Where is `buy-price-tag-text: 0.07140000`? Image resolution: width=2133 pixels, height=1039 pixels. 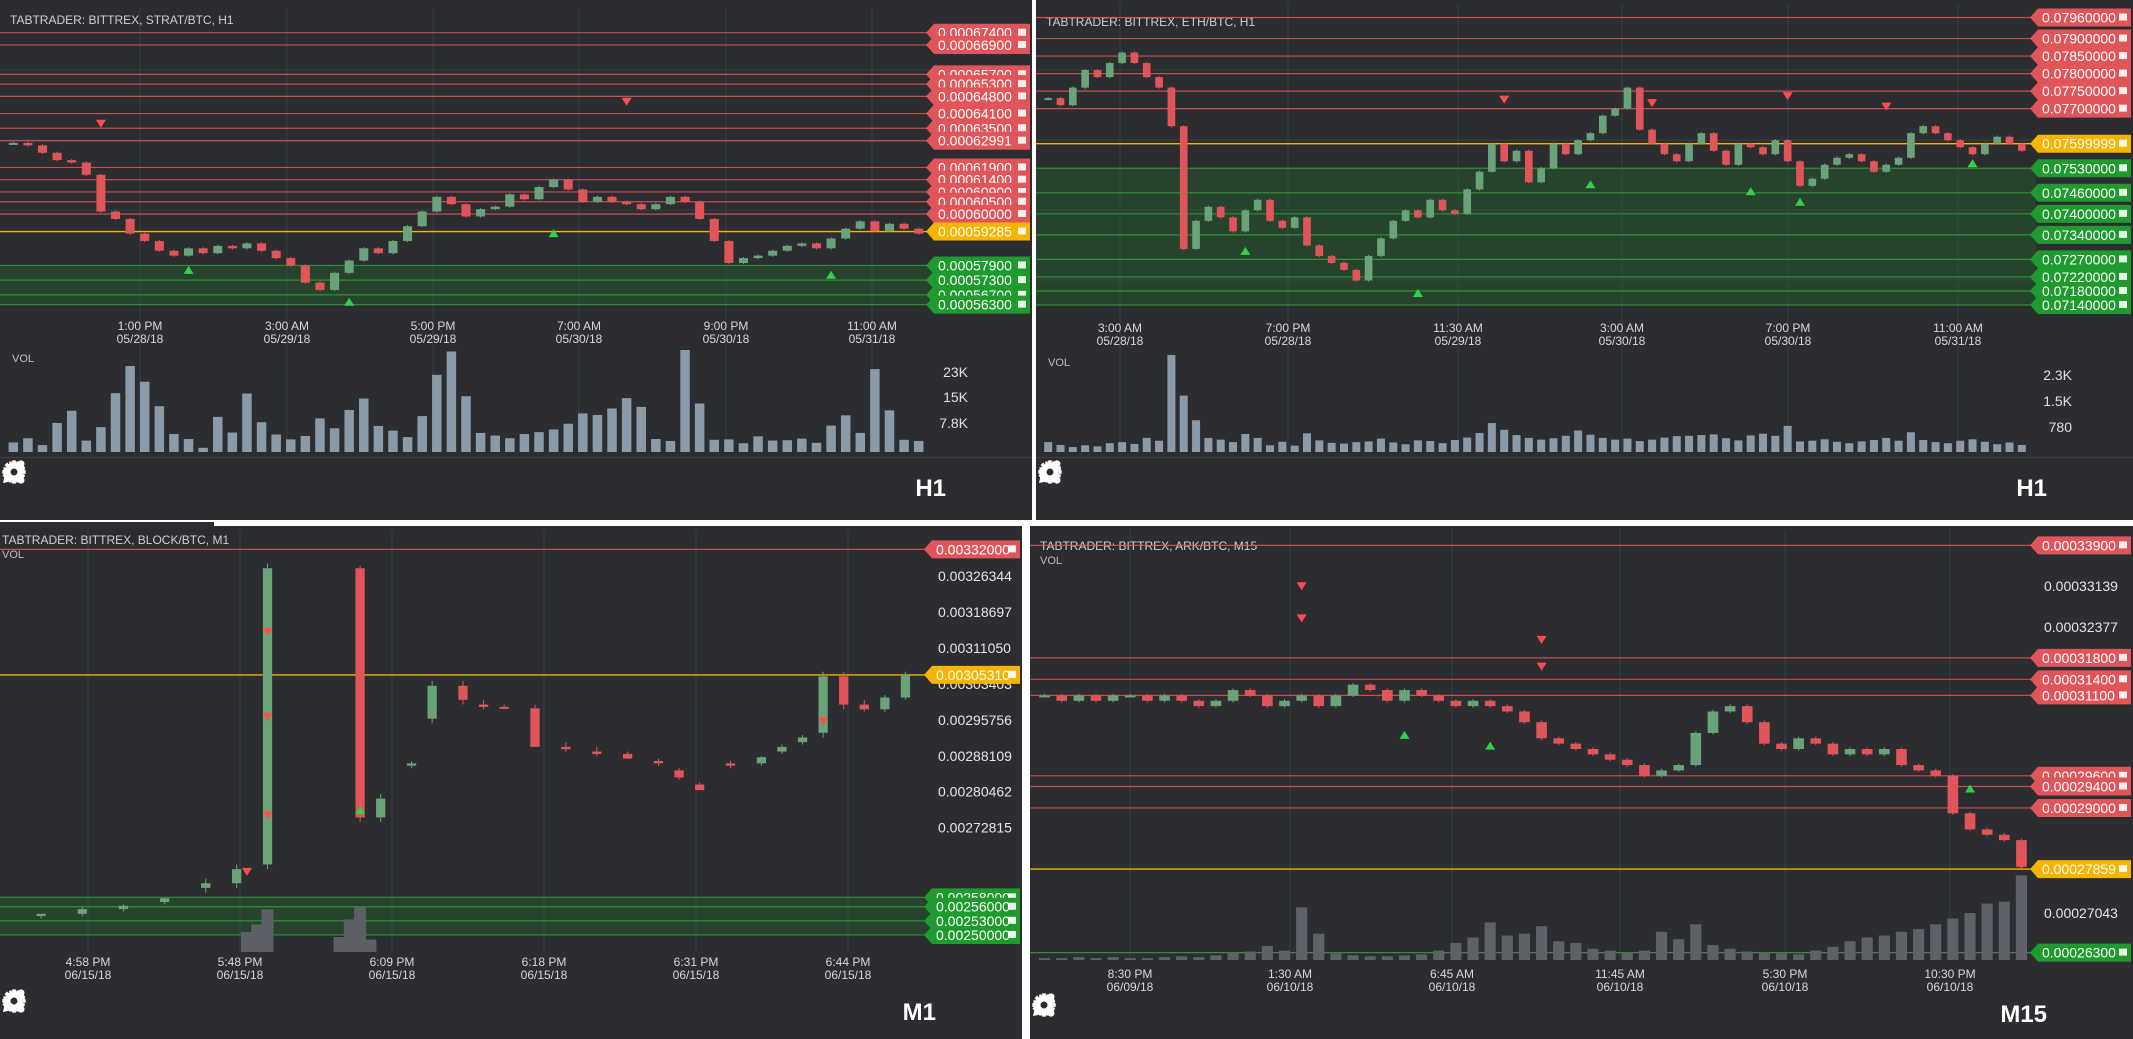
buy-price-tag-text: 0.07140000 is located at coordinates (2079, 305).